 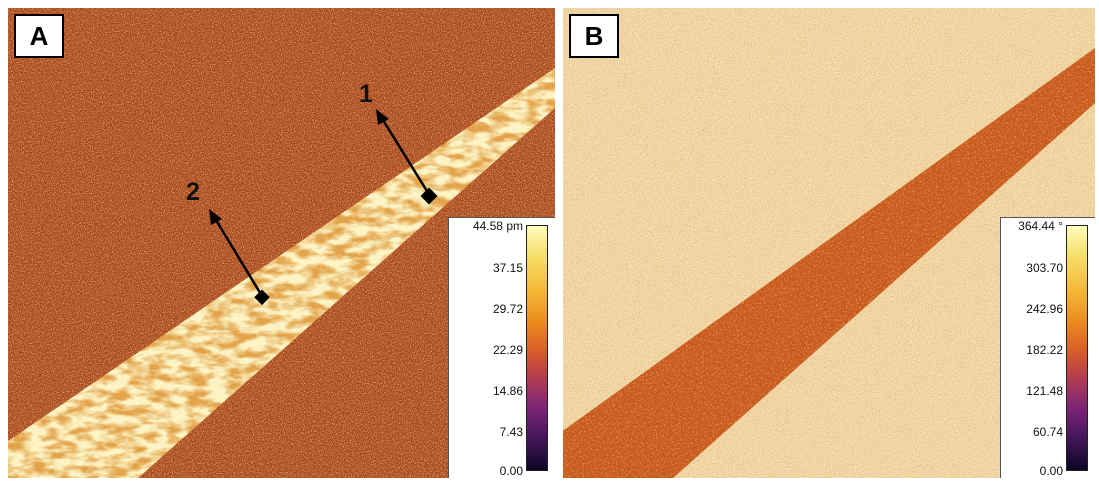 What do you see at coordinates (193, 192) in the screenshot?
I see `marker-2-label: 2` at bounding box center [193, 192].